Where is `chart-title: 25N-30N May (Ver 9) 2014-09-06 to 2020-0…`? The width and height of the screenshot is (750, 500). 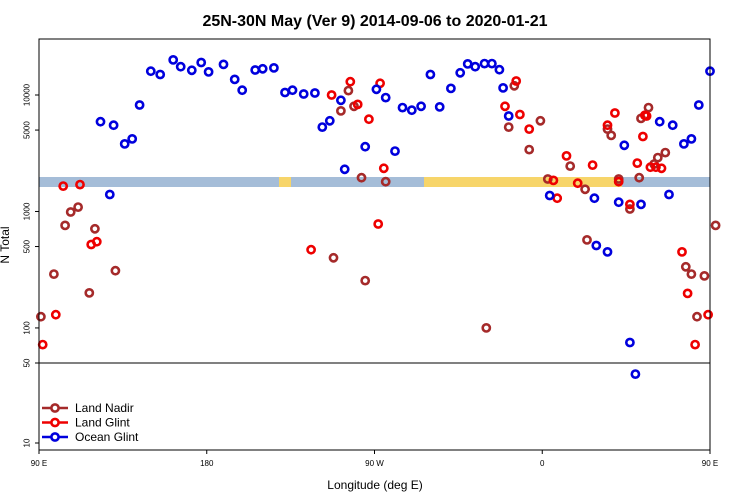 chart-title: 25N-30N May (Ver 9) 2014-09-06 to 2020-0… is located at coordinates (374, 21).